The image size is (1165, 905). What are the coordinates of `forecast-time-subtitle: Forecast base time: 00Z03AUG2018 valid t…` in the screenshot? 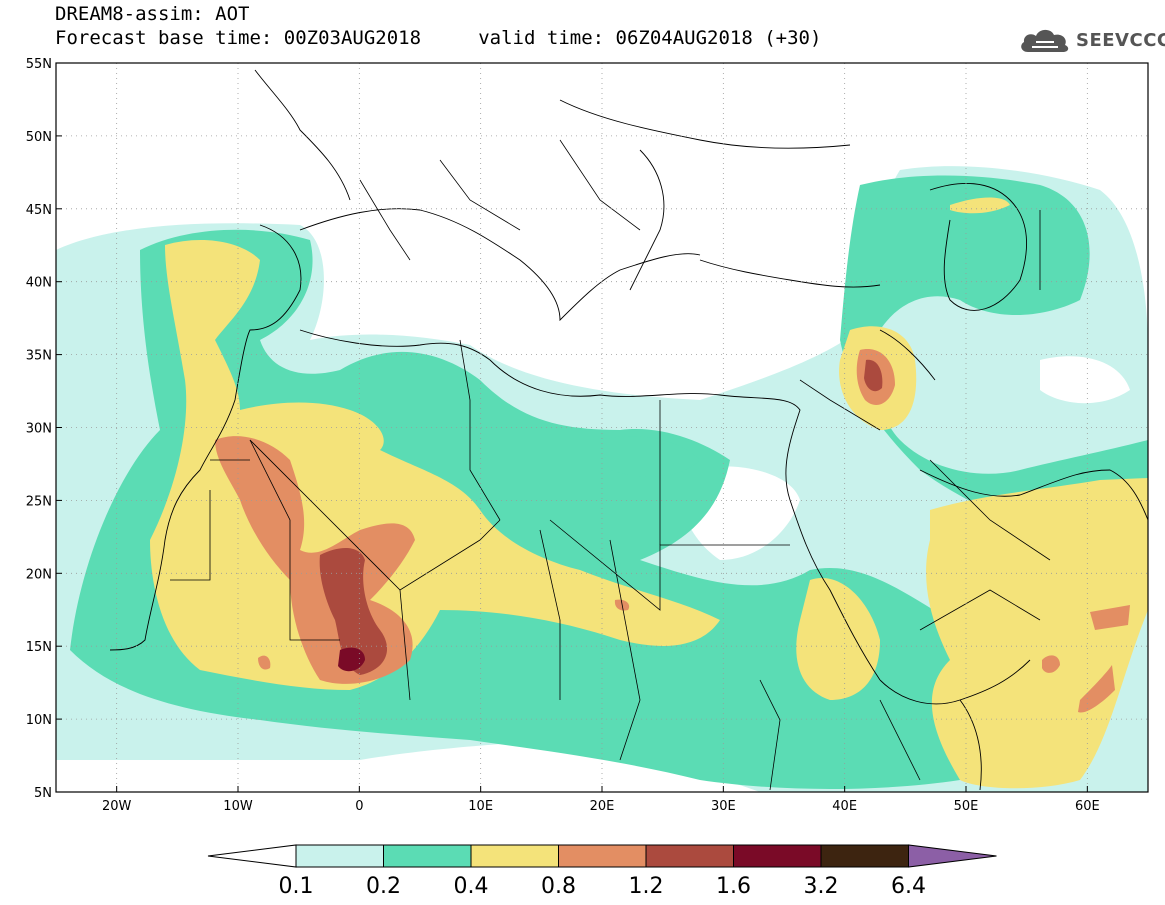 It's located at (438, 38).